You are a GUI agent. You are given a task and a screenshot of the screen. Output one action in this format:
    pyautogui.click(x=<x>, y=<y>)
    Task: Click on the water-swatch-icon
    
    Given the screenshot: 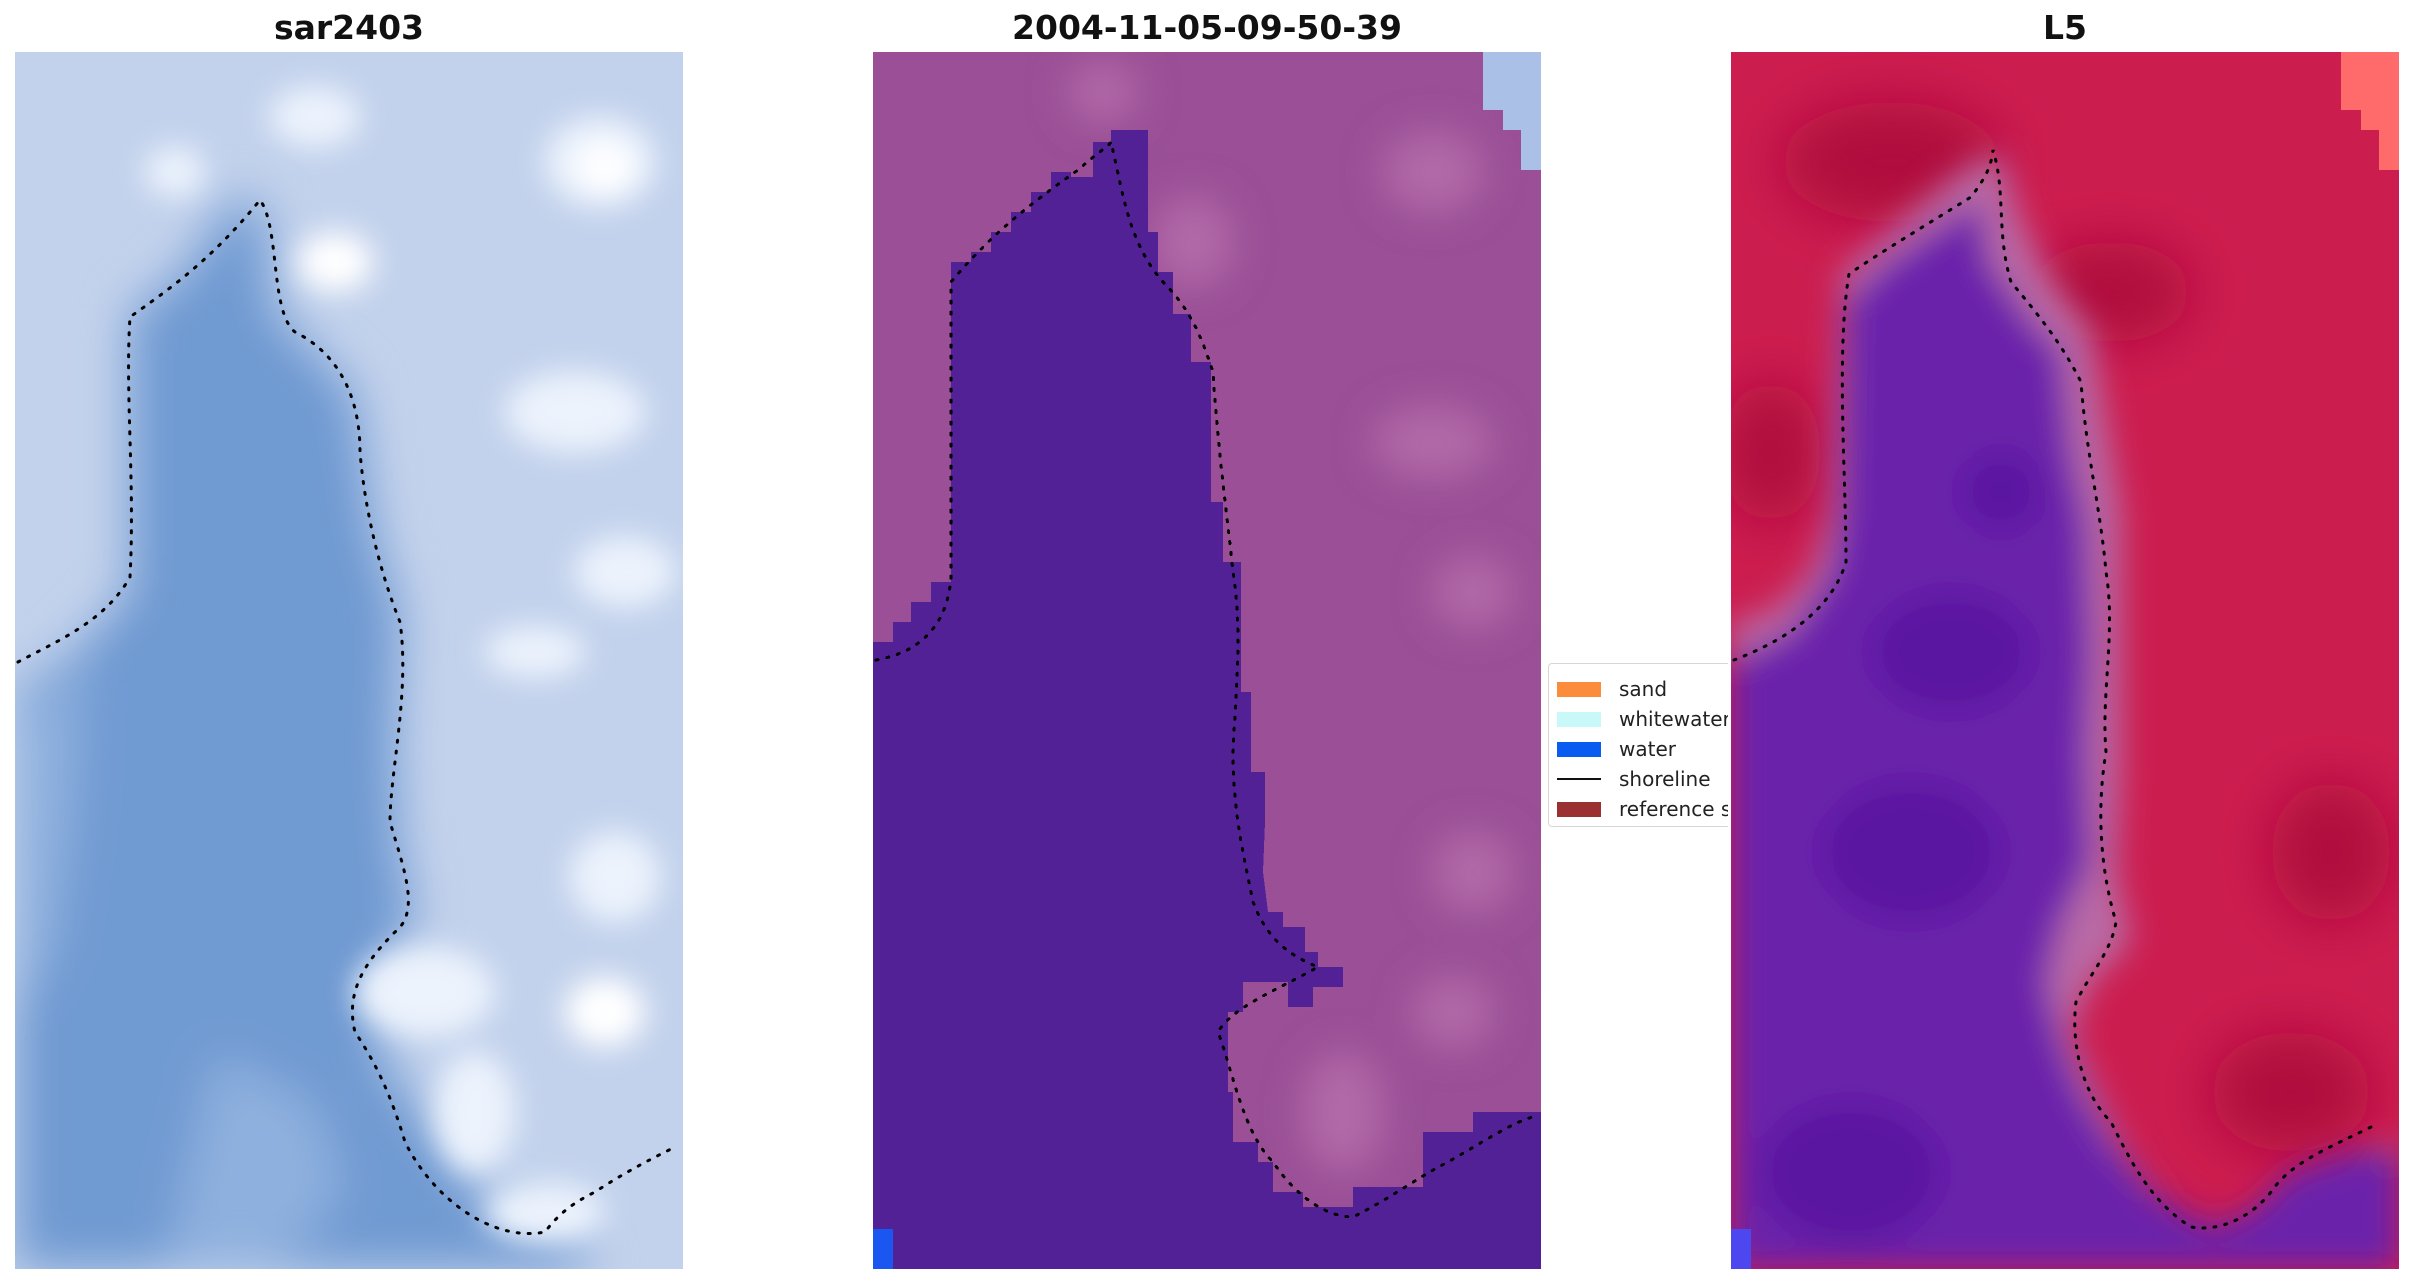 What is the action you would take?
    pyautogui.click(x=1579, y=749)
    